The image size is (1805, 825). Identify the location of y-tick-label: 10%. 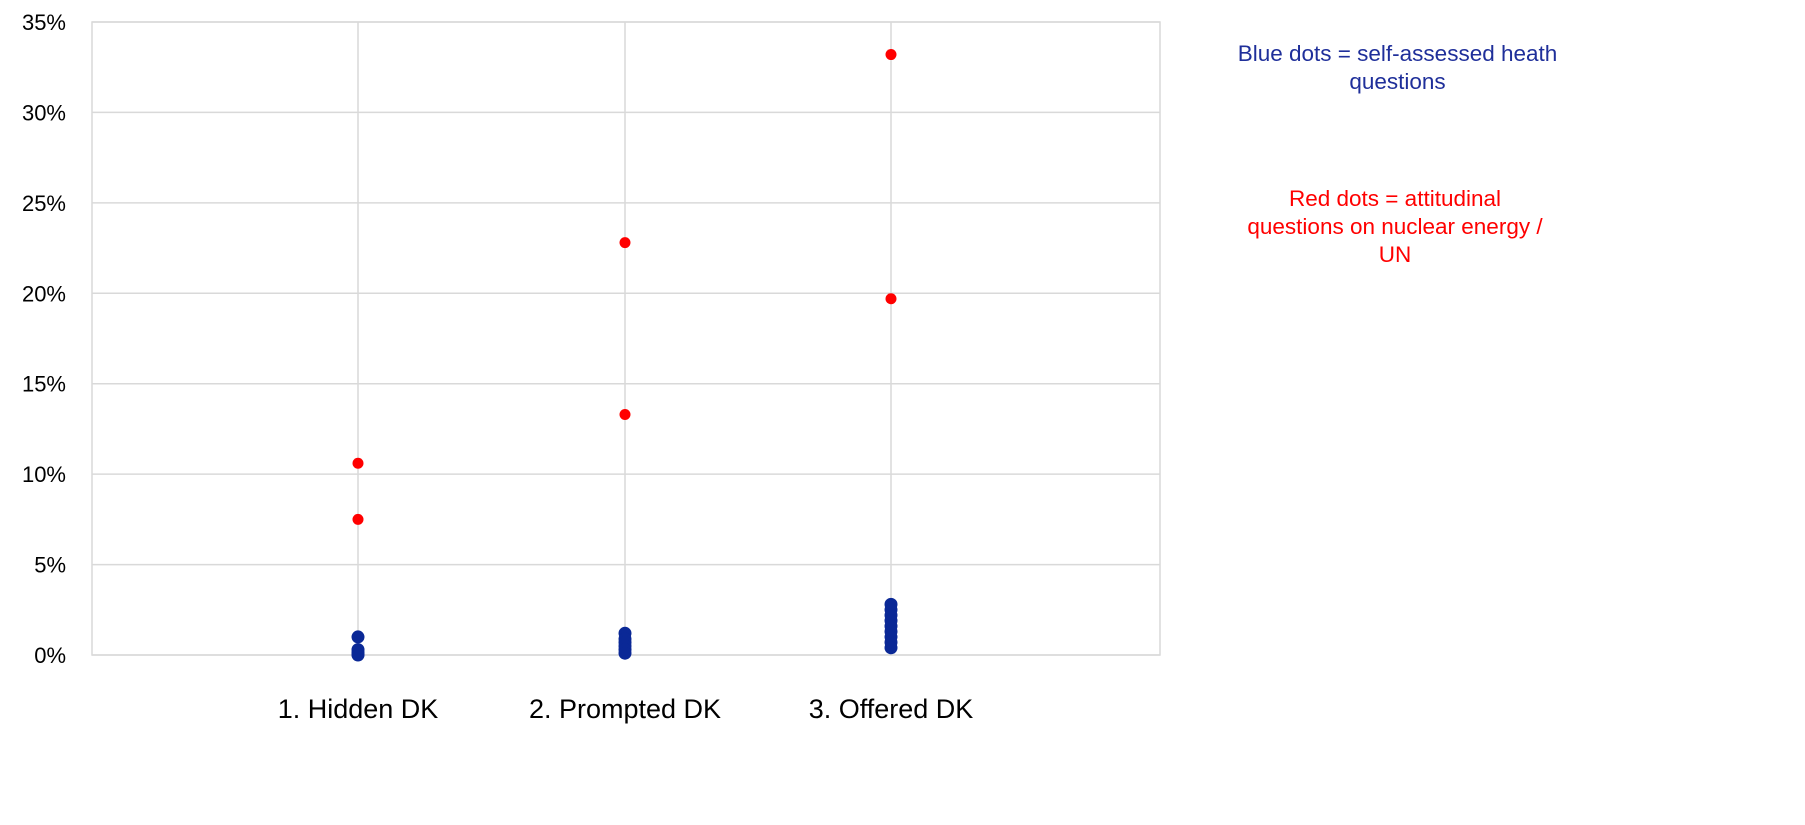
(44, 474).